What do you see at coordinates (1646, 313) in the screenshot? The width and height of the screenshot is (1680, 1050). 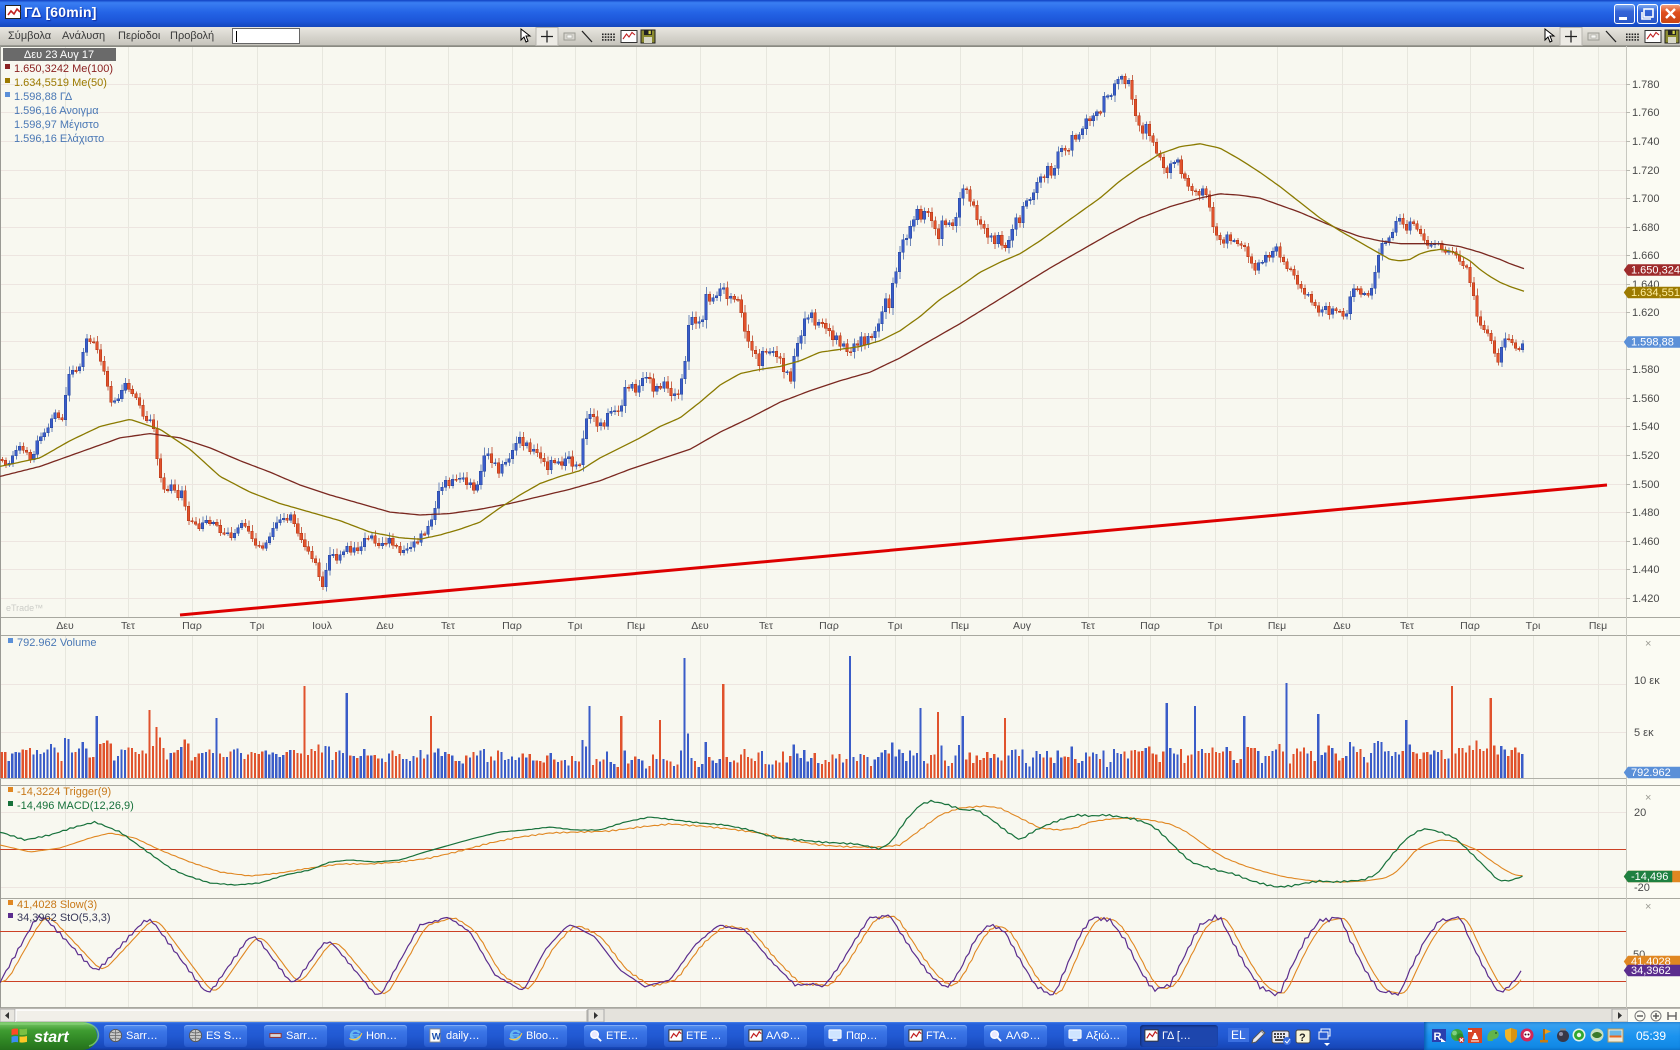 I see `svg-text: 1.620` at bounding box center [1646, 313].